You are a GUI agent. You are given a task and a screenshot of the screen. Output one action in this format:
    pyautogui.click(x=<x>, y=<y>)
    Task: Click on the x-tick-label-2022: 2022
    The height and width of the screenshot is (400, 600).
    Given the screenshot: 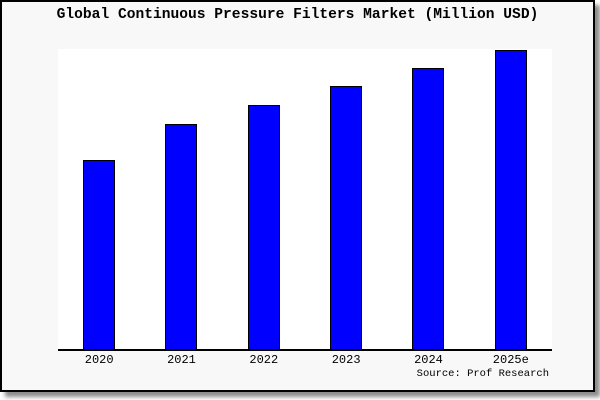 What is the action you would take?
    pyautogui.click(x=264, y=360)
    